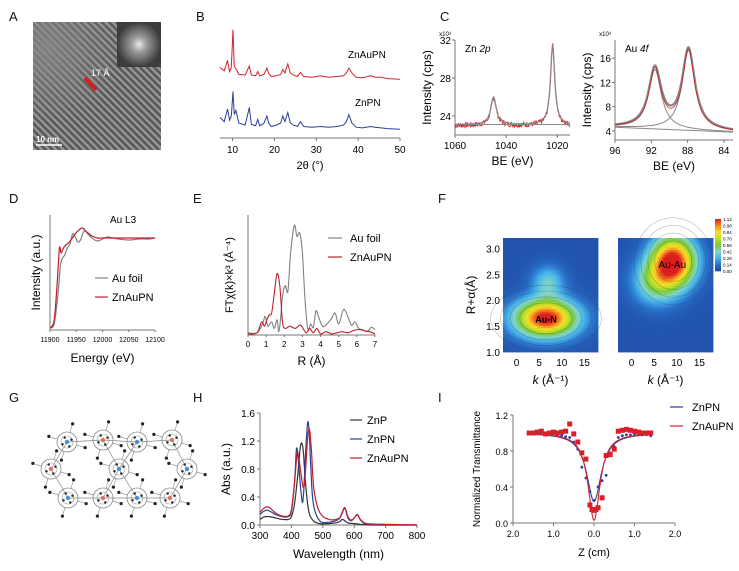 This screenshot has height=571, width=739. Describe the element at coordinates (727, 226) in the screenshot. I see `colorbar-tick-label: 0.98` at that location.